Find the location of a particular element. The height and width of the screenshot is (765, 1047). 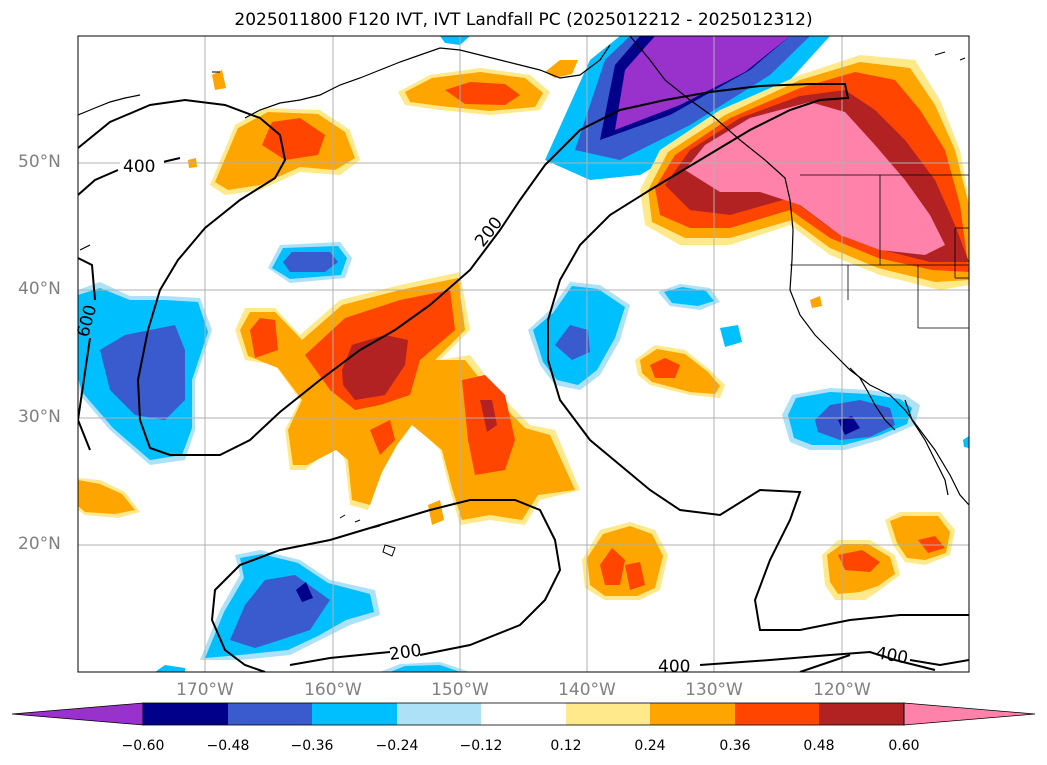

contour-label: 200 is located at coordinates (405, 653).